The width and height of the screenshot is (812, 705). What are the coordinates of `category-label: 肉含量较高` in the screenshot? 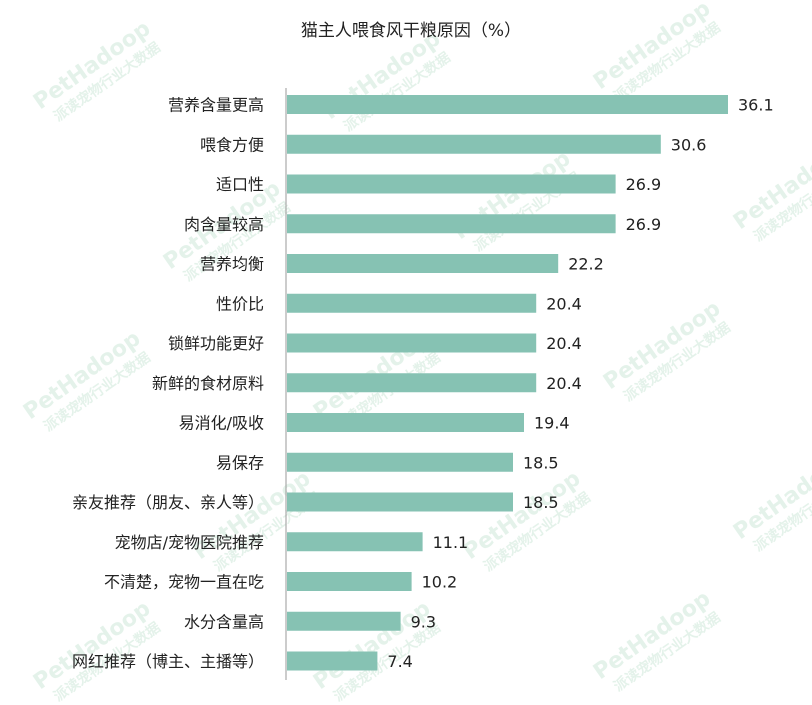 It's located at (224, 224).